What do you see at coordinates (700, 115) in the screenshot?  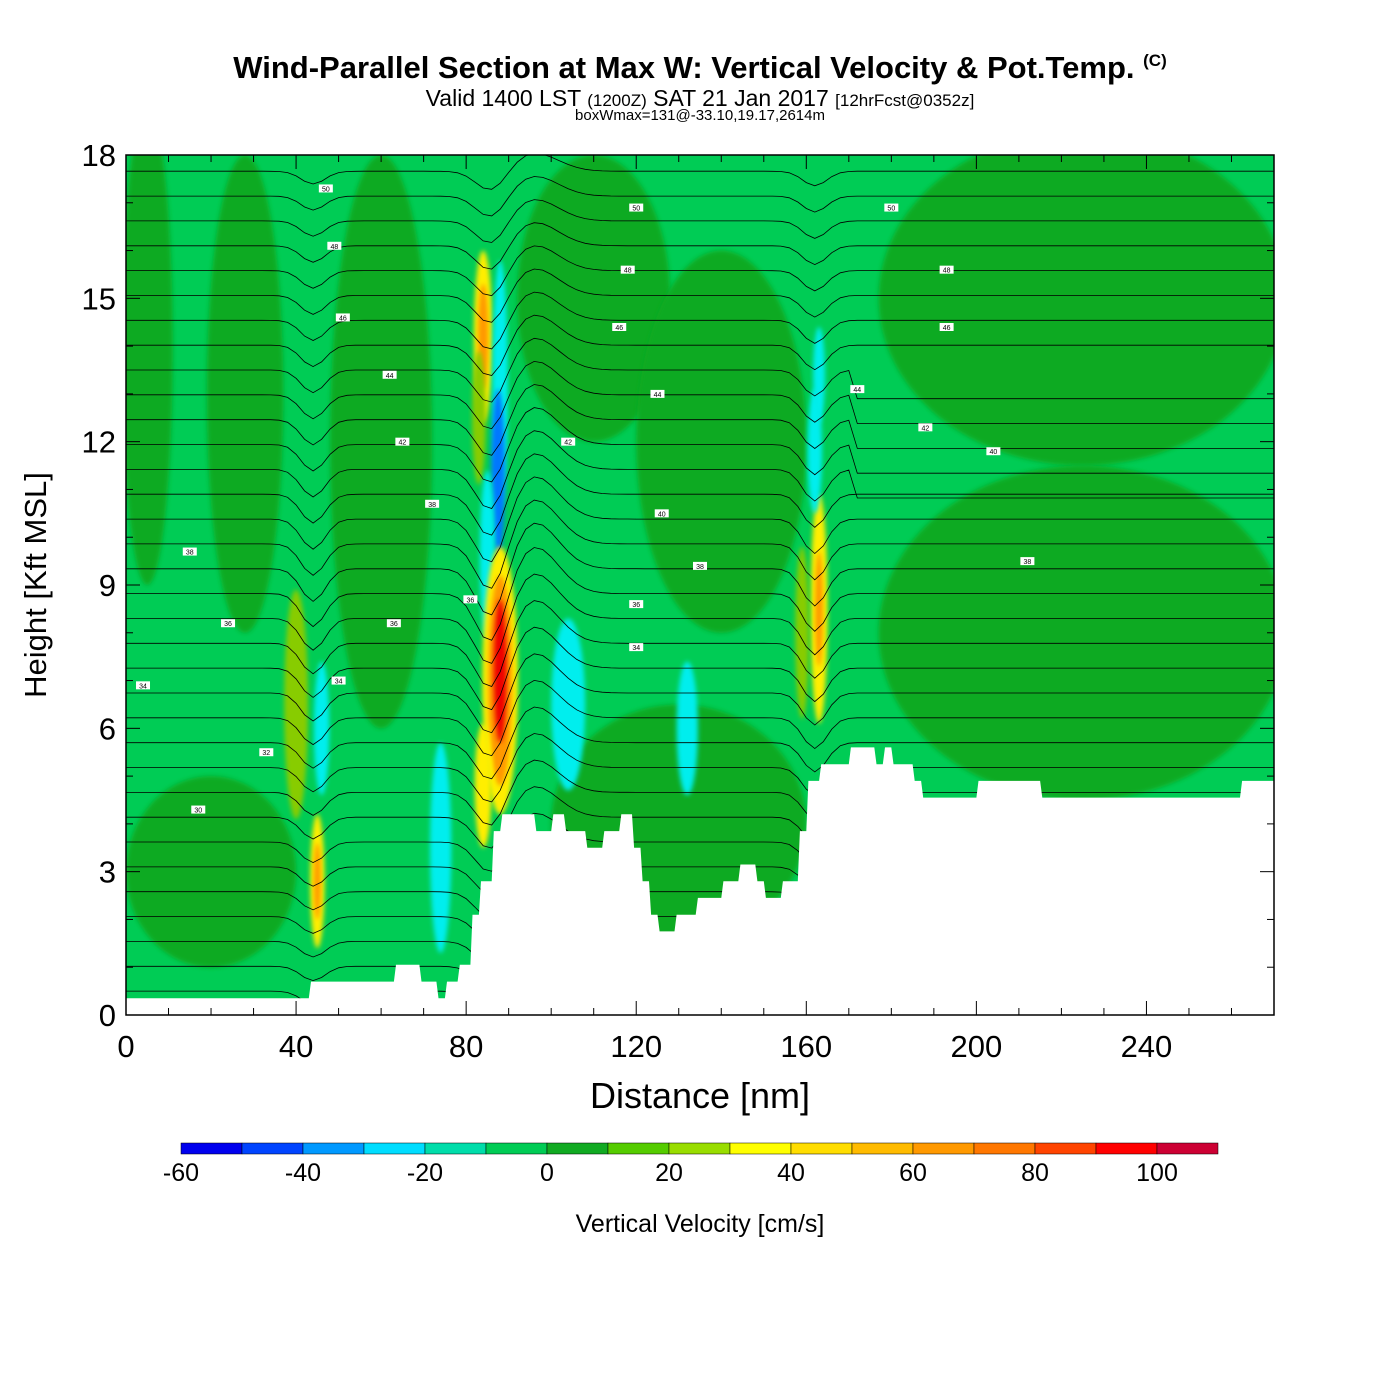 I see `box-info: boxWmax=131@-33.10,19.17,2614m` at bounding box center [700, 115].